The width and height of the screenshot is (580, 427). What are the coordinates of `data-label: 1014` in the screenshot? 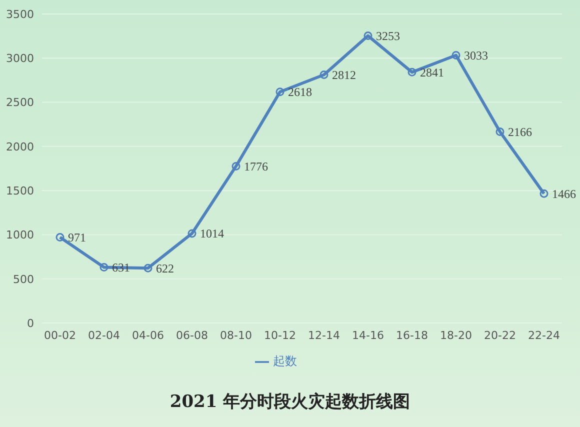 It's located at (212, 233).